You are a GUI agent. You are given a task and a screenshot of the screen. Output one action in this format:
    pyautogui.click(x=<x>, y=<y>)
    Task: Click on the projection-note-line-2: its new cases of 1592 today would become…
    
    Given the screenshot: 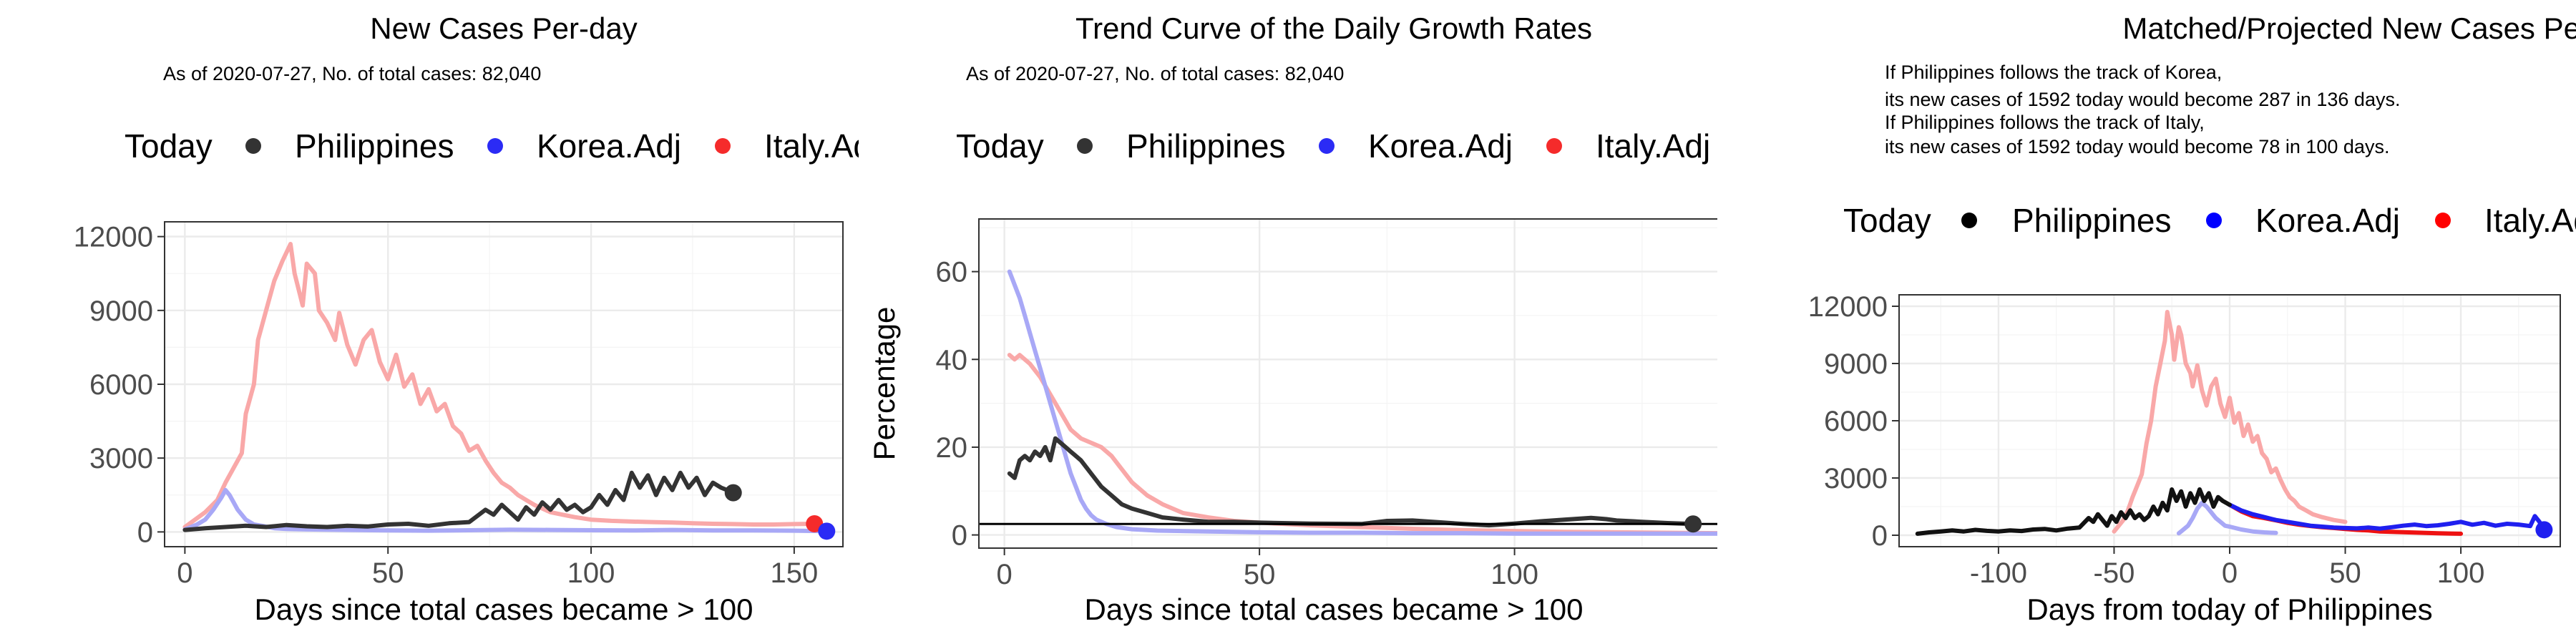 What is the action you would take?
    pyautogui.click(x=2142, y=100)
    